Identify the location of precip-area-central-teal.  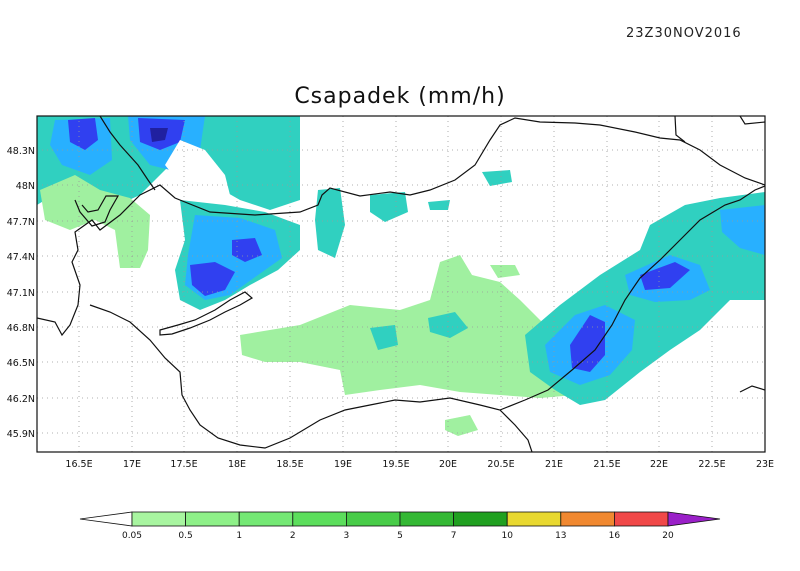
(448, 325).